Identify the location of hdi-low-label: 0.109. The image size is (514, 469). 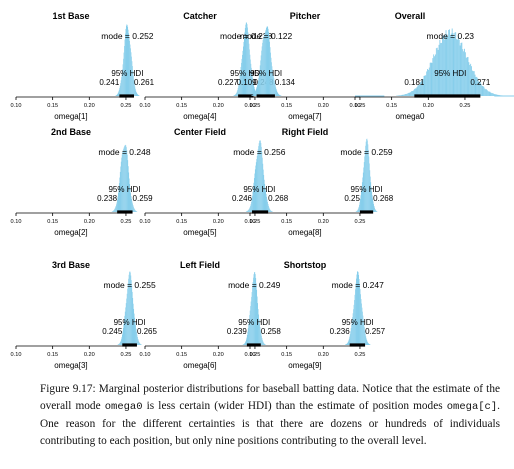
(247, 82).